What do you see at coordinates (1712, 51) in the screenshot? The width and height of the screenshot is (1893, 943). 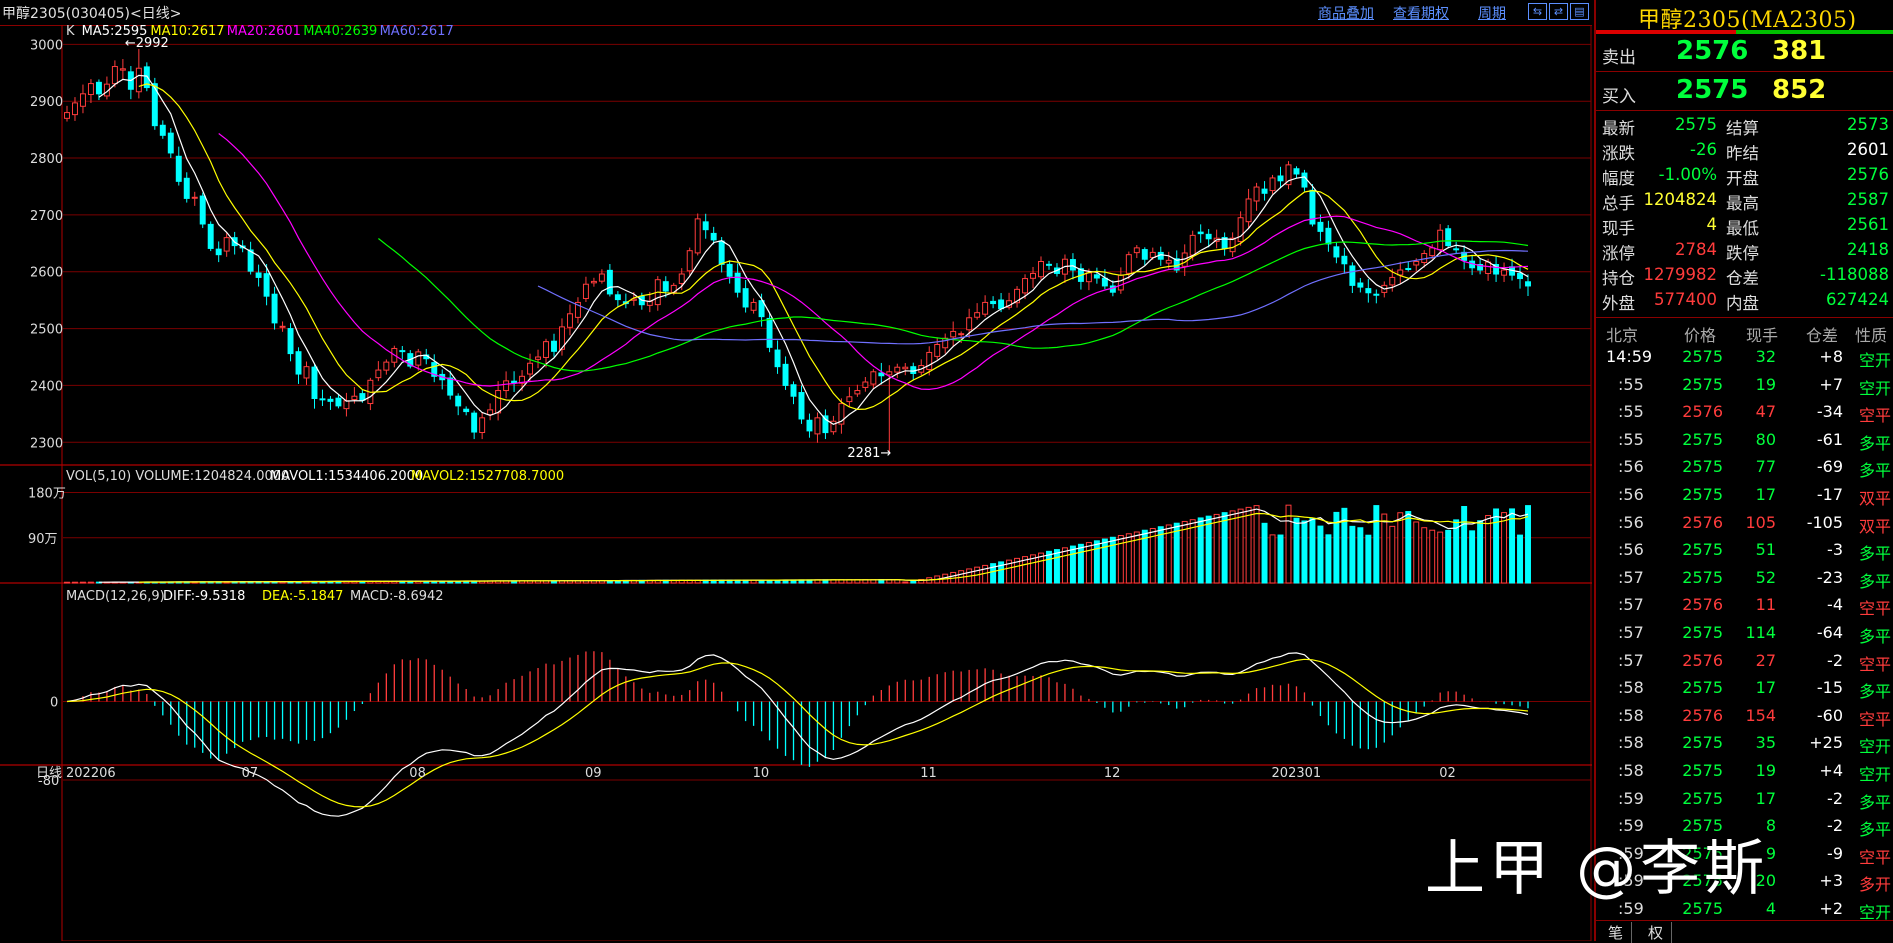 I see `sell-price: 2576` at bounding box center [1712, 51].